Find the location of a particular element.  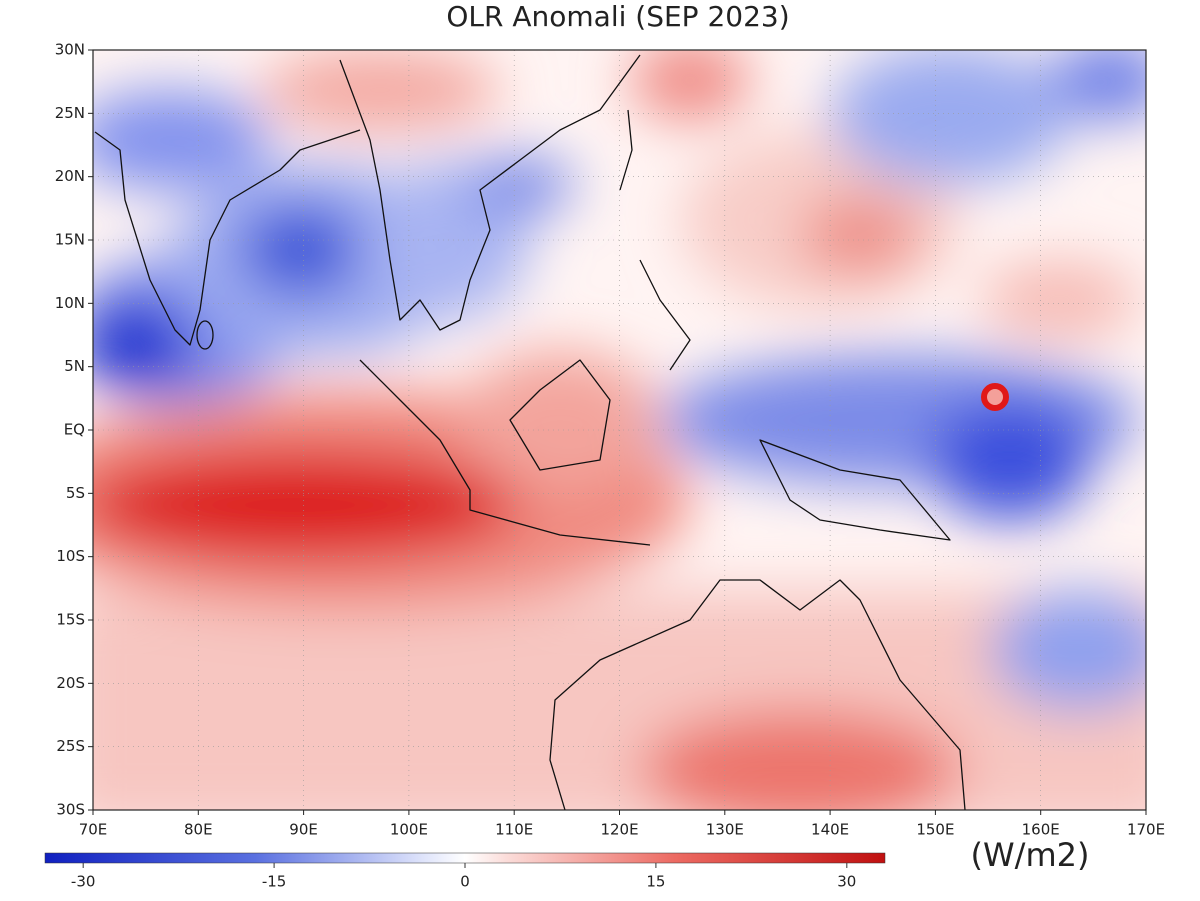

x-tick-label: 80E is located at coordinates (198, 830).